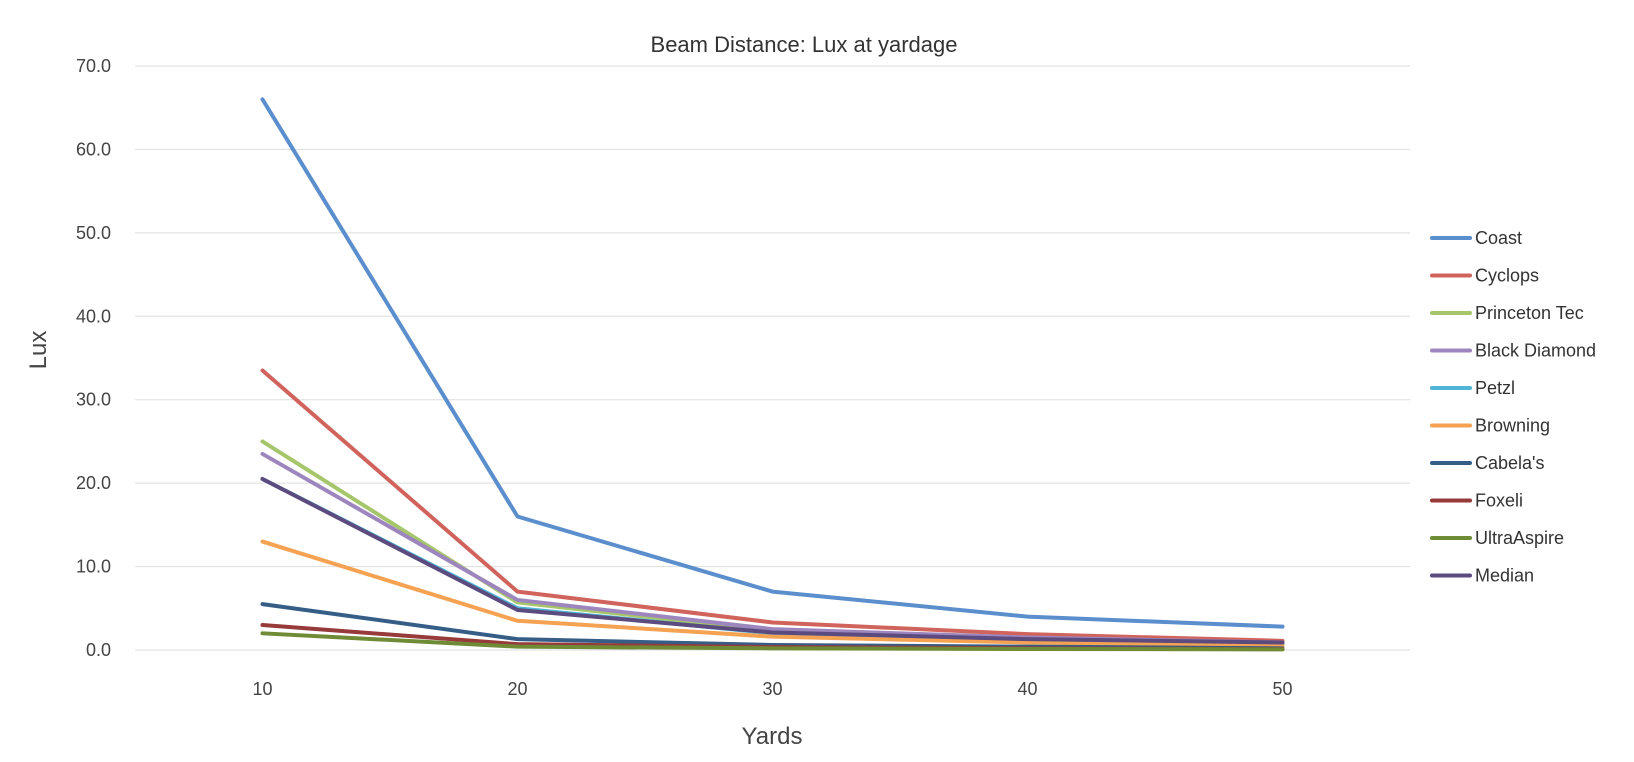 Image resolution: width=1634 pixels, height=762 pixels. I want to click on legend-item-median: Median, so click(1482, 576).